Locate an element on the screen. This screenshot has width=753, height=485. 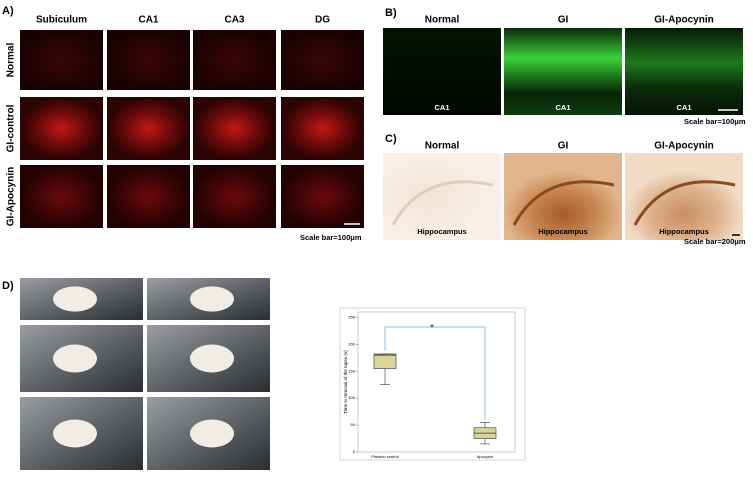
significance-mark: * is located at coordinates (432, 327).